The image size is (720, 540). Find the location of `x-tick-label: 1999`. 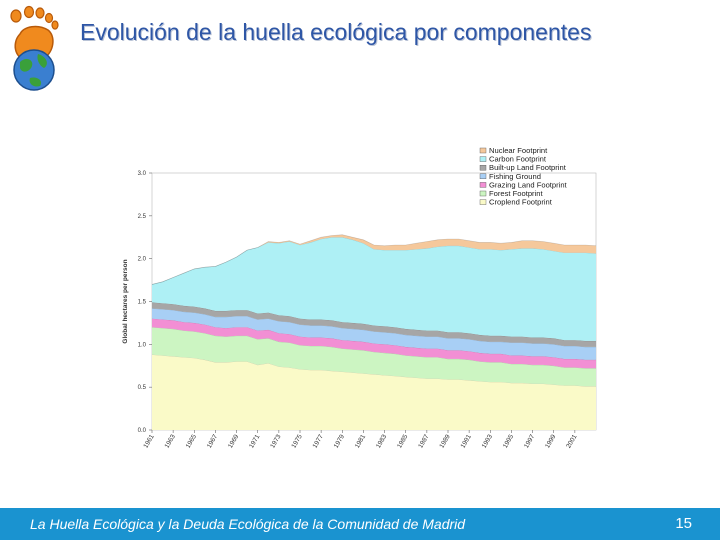

x-tick-label: 1999 is located at coordinates (550, 441).